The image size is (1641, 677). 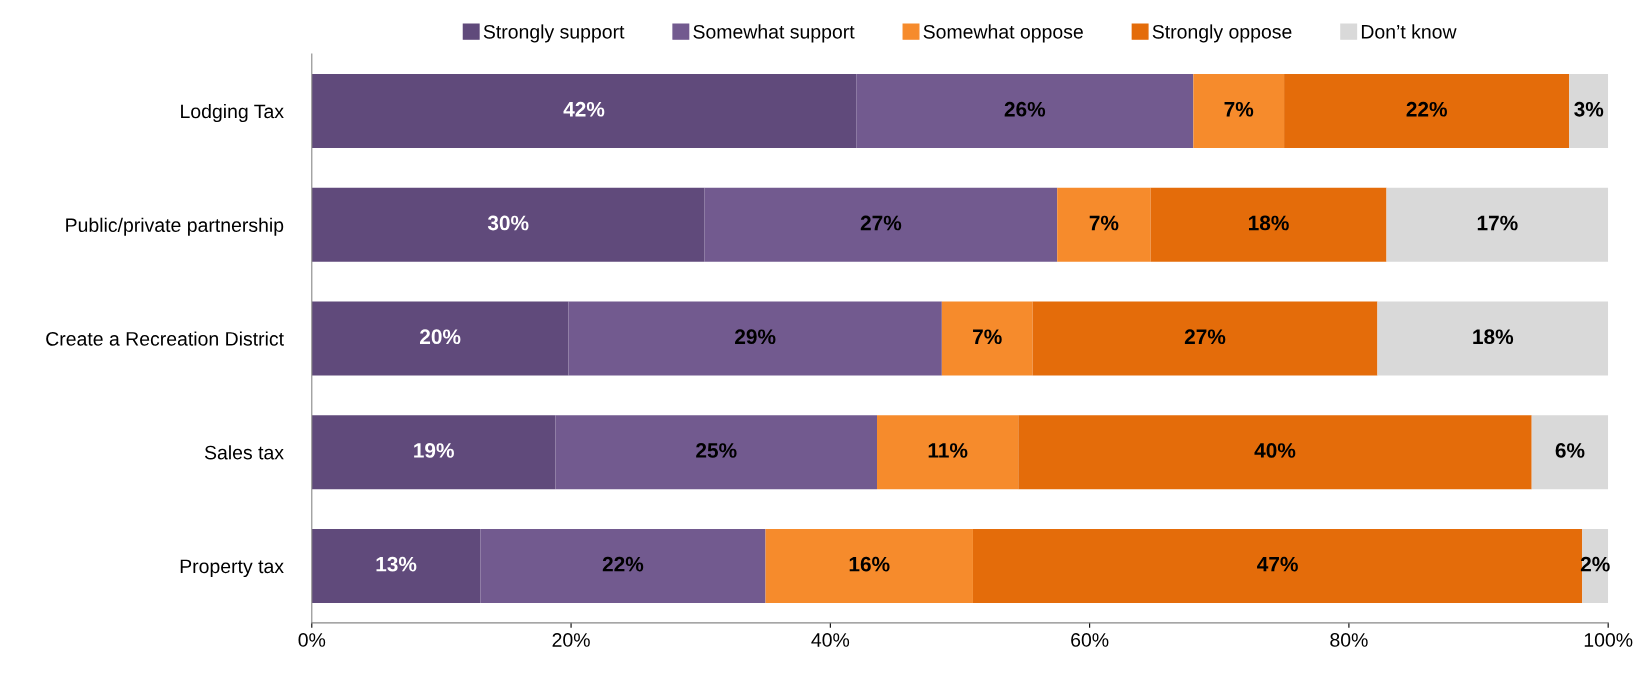 I want to click on data-label: 25%, so click(x=716, y=450).